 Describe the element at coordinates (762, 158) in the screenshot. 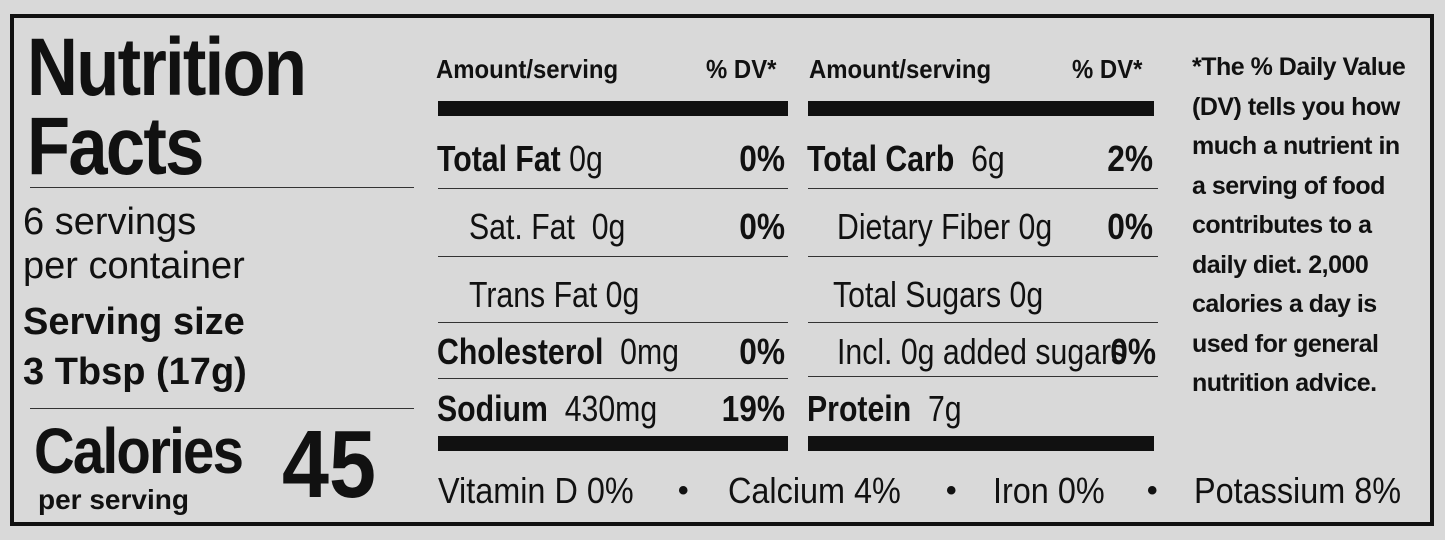

I see `total-fat-dv: 0%` at that location.